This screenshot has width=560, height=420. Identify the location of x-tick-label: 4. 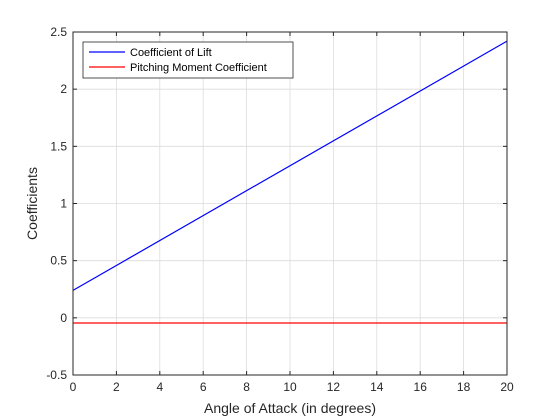
(159, 387).